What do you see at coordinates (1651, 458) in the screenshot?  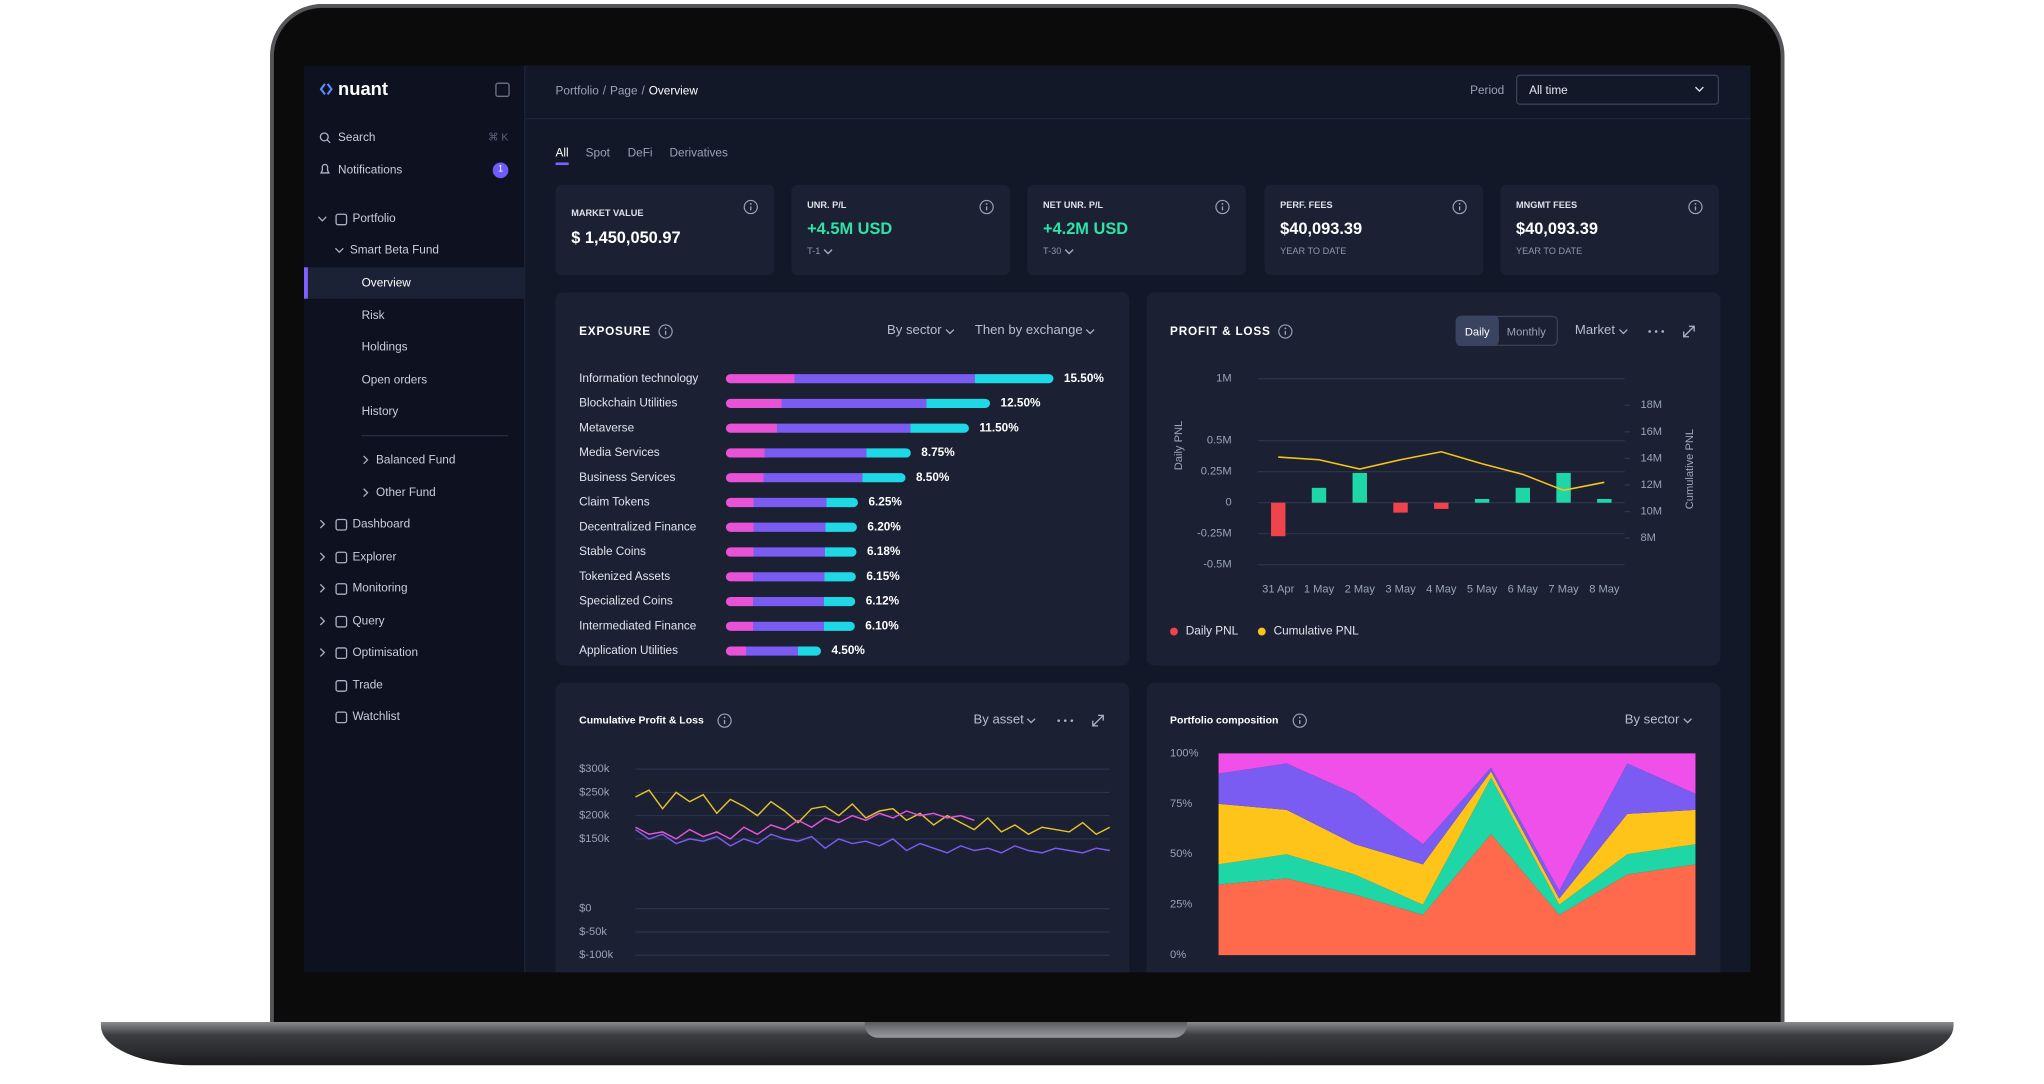 I see `y2-tick-label: 14M` at bounding box center [1651, 458].